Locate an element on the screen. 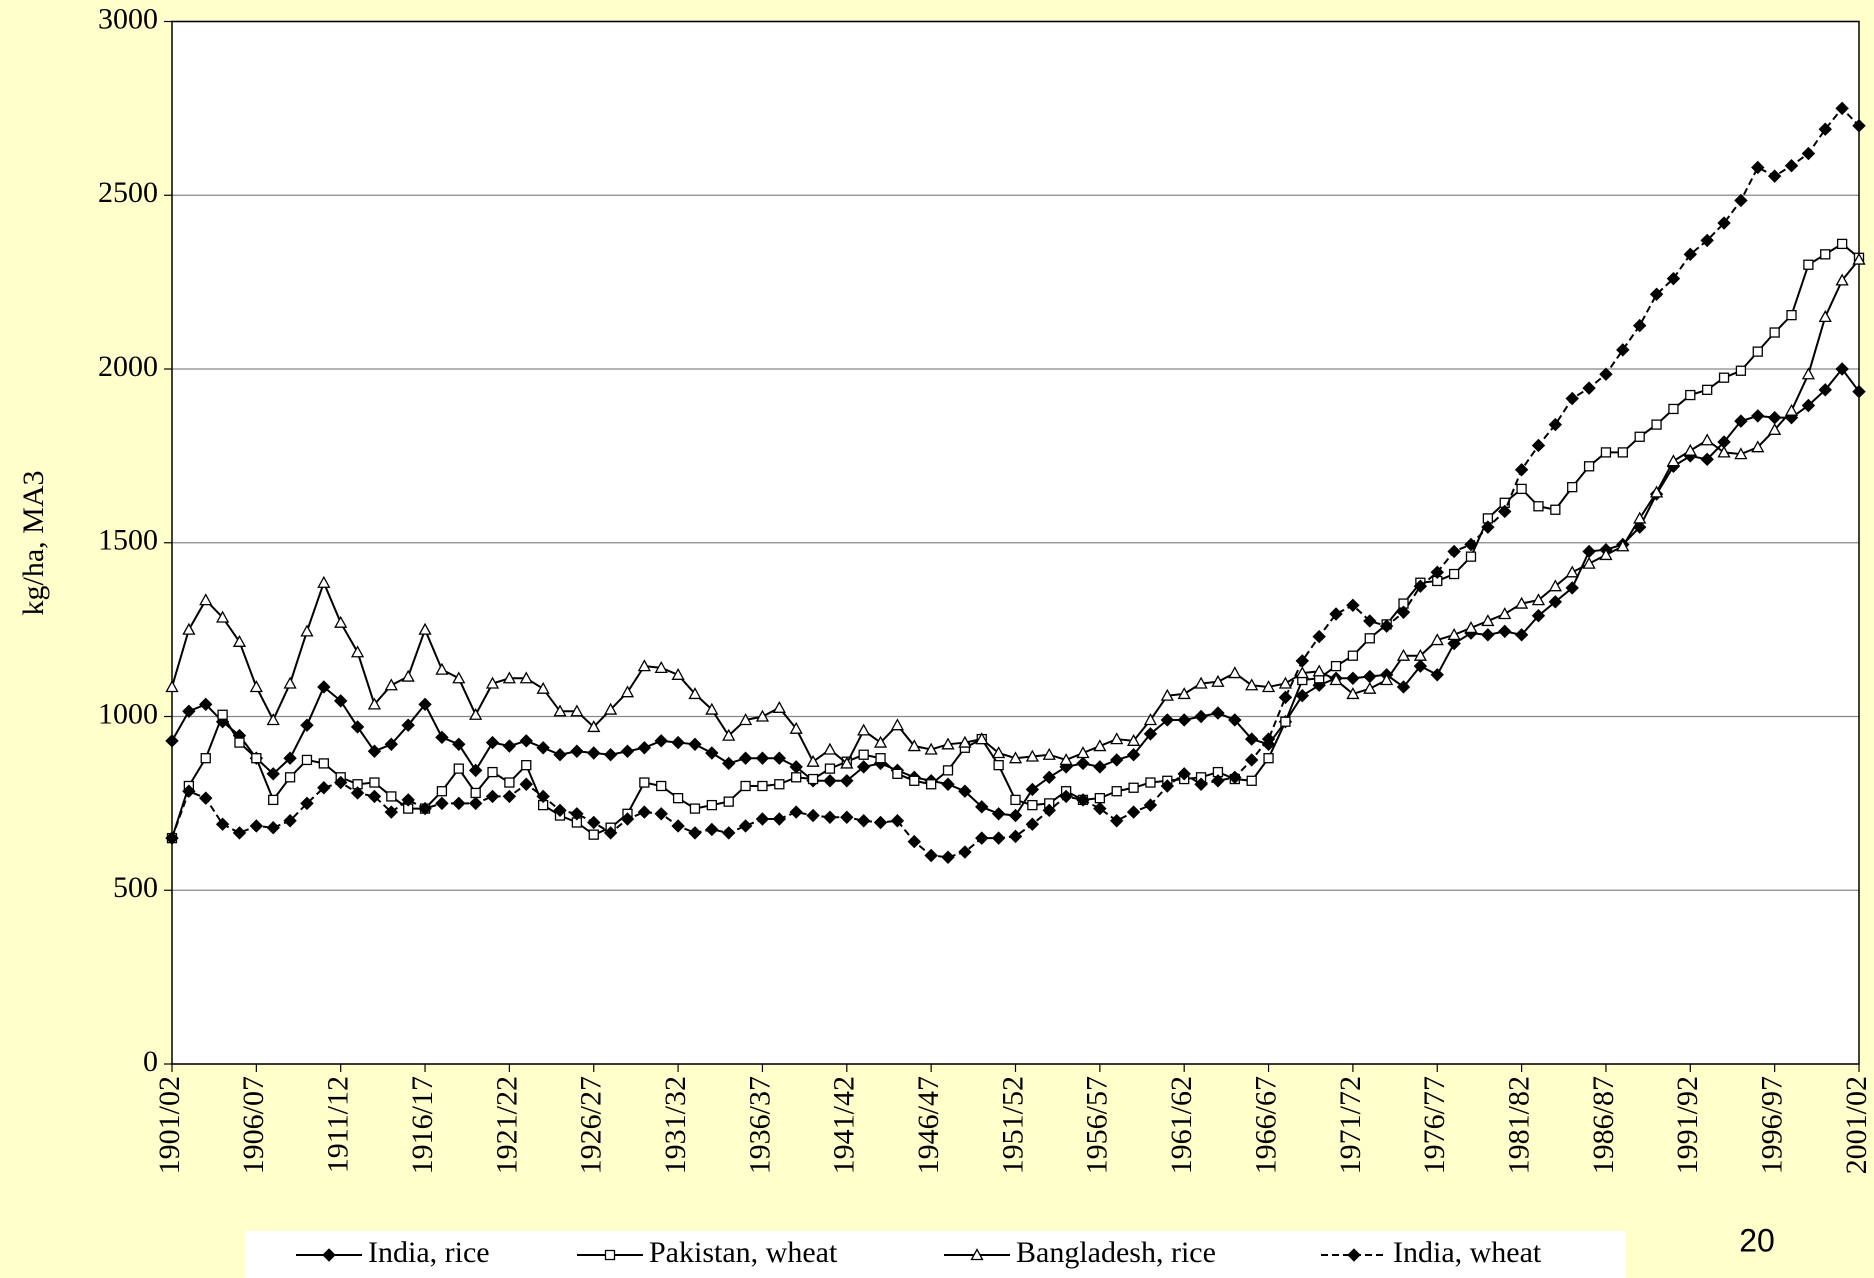 This screenshot has height=1278, width=1874. legend-label: Bangladesh, rice is located at coordinates (1116, 1252).